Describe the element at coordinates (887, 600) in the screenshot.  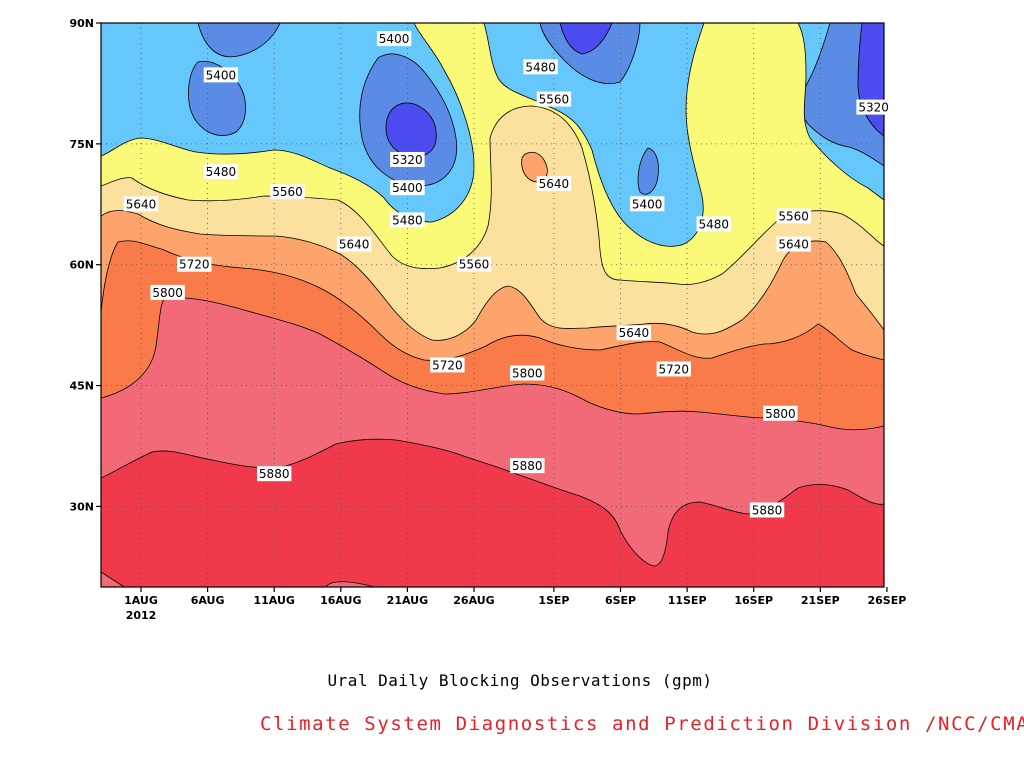
I see `x-tick-label: 26SEP` at that location.